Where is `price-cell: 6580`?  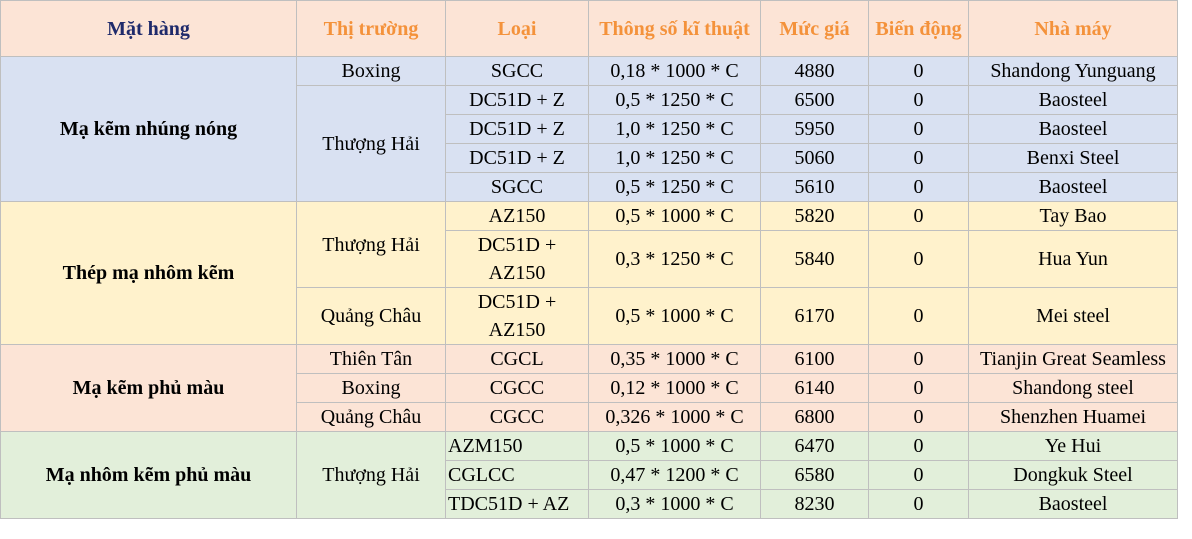 price-cell: 6580 is located at coordinates (814, 475).